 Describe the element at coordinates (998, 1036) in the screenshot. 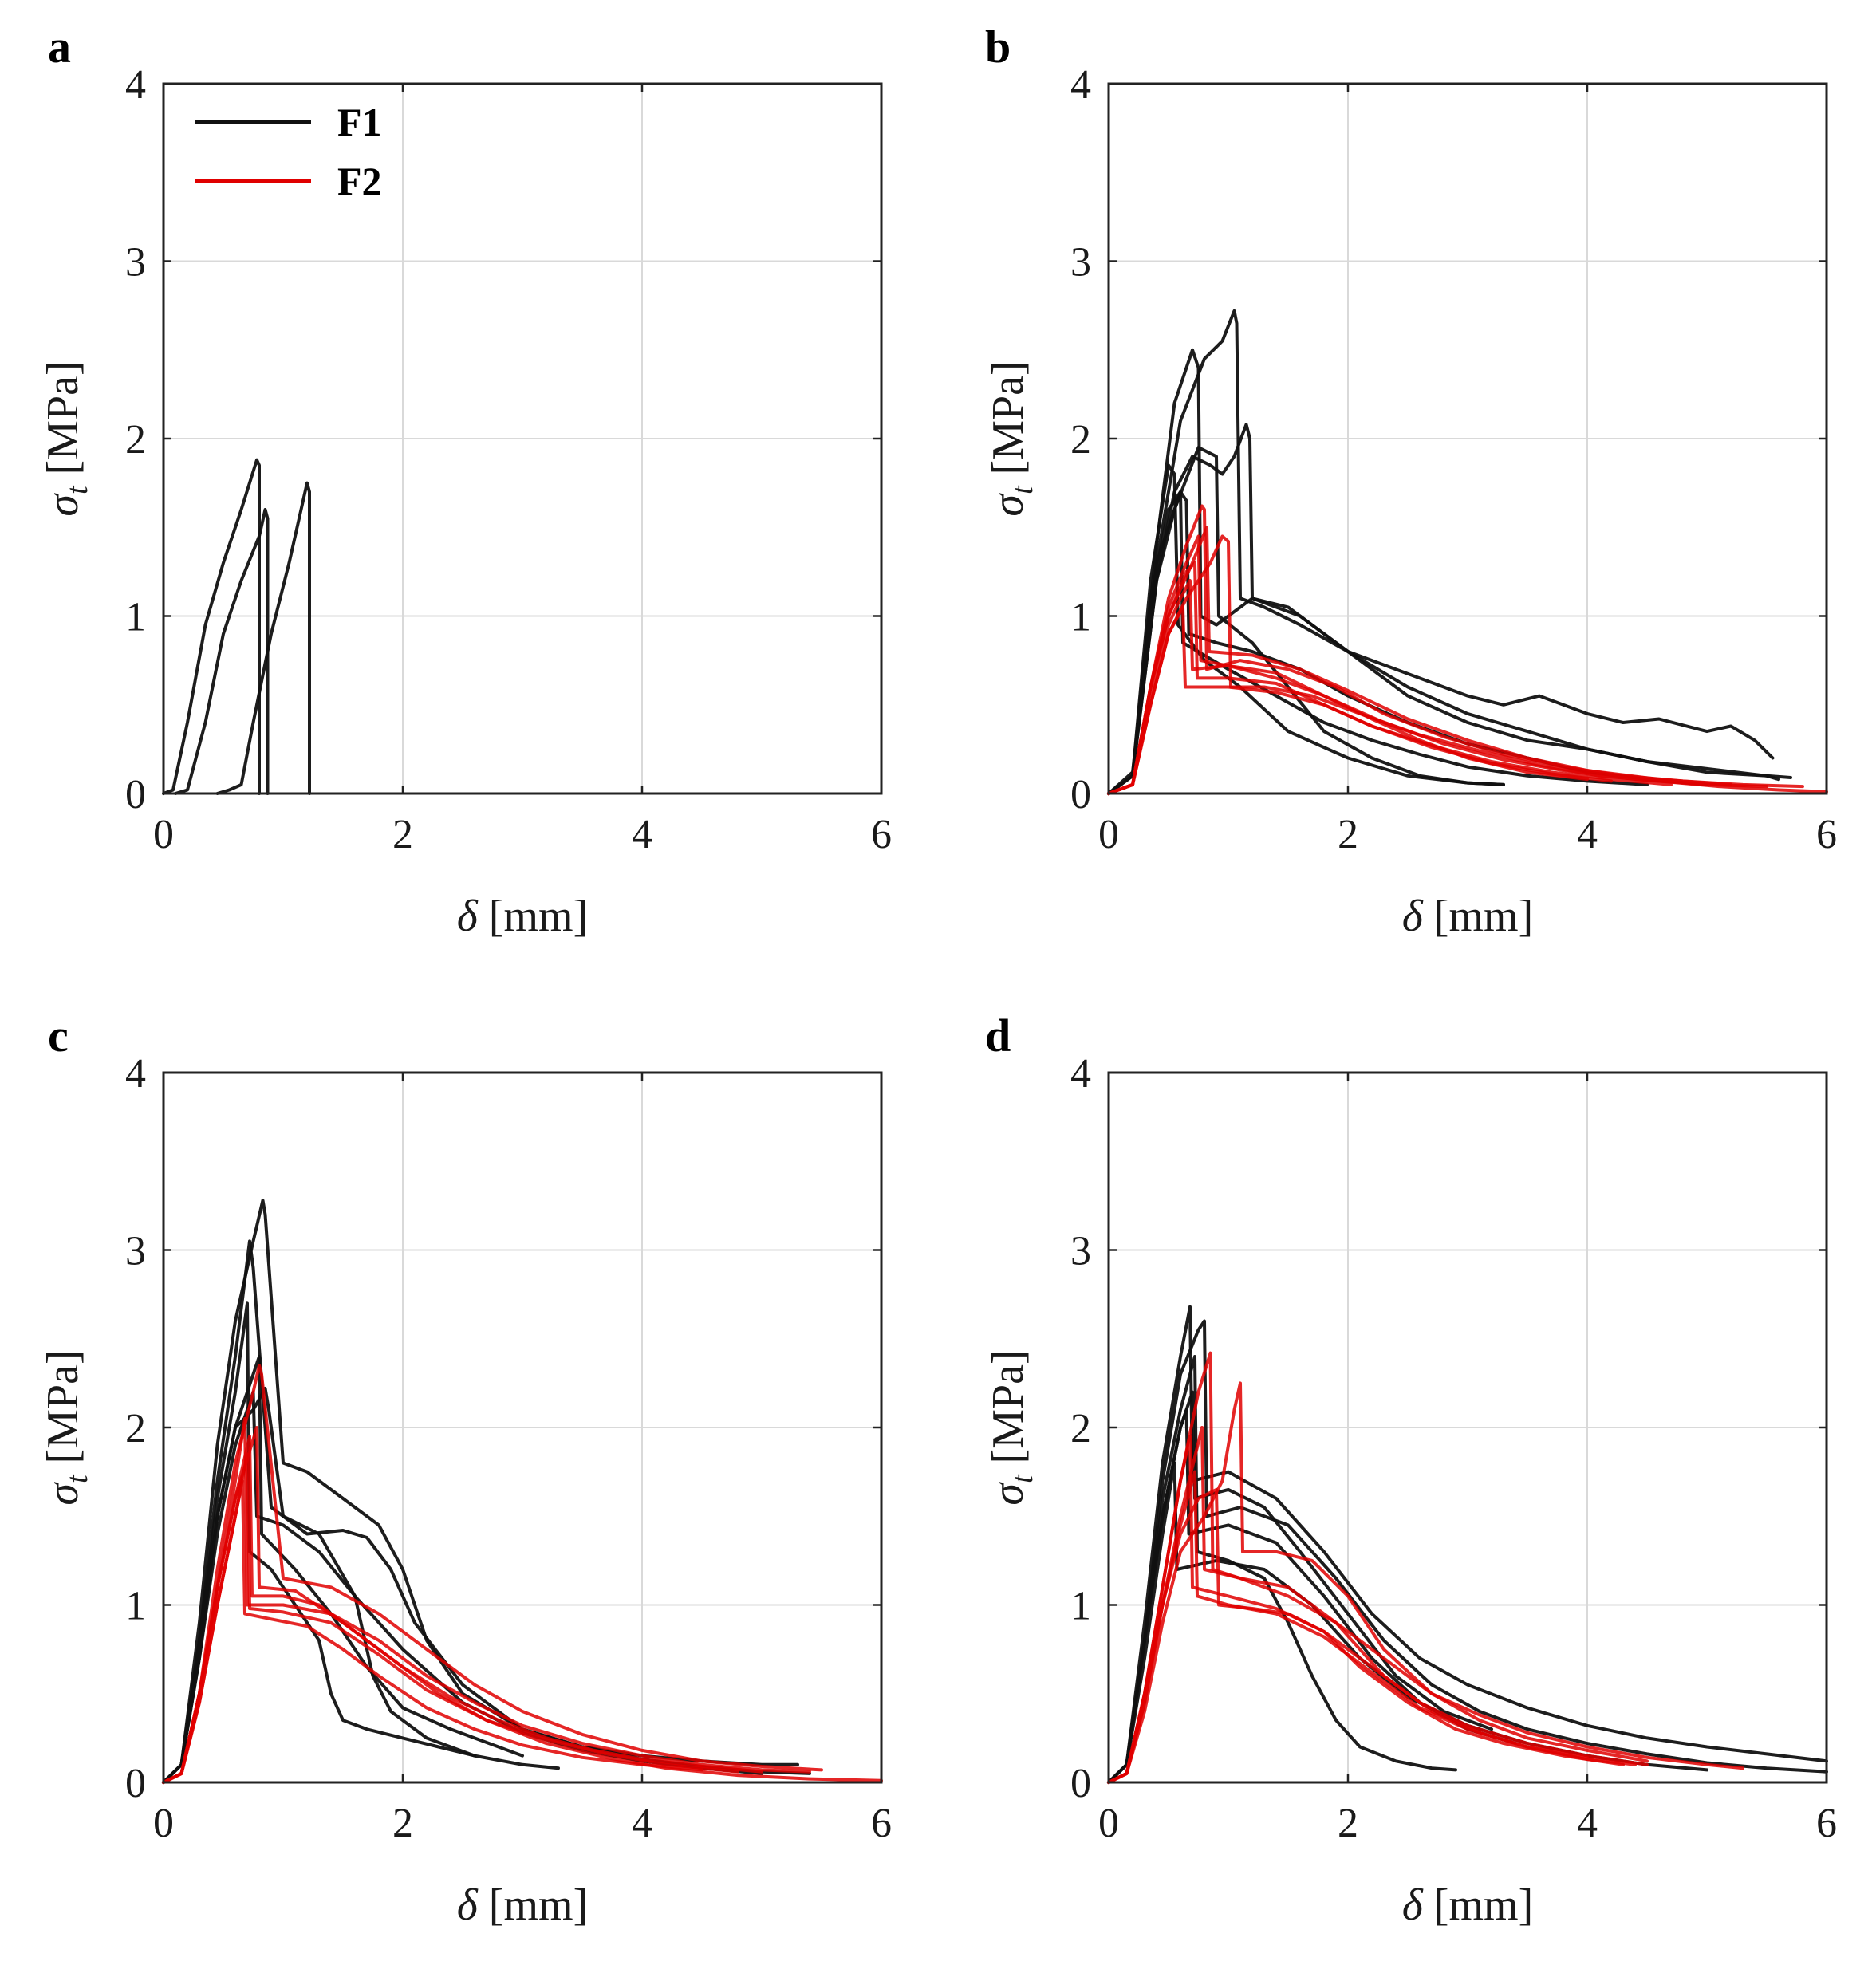

I see `panel-letter: d` at that location.